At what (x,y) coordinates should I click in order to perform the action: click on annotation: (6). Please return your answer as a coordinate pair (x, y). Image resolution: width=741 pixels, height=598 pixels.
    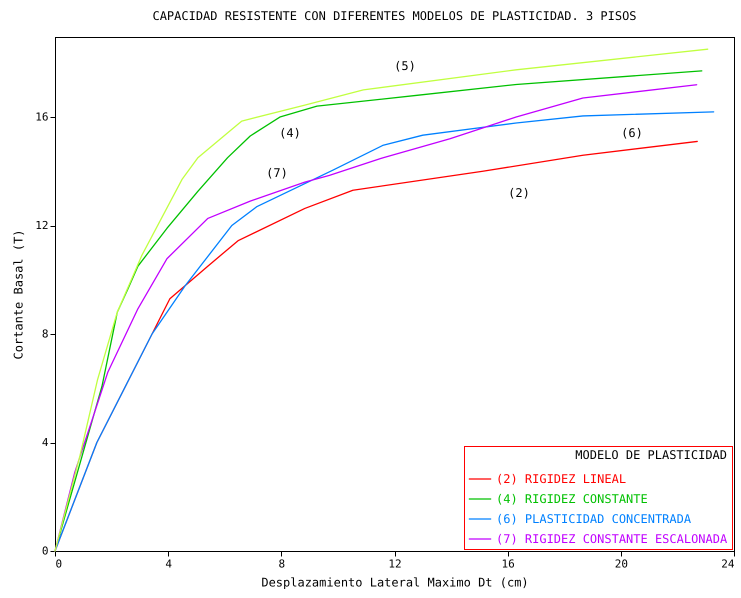
    Looking at the image, I should click on (632, 133).